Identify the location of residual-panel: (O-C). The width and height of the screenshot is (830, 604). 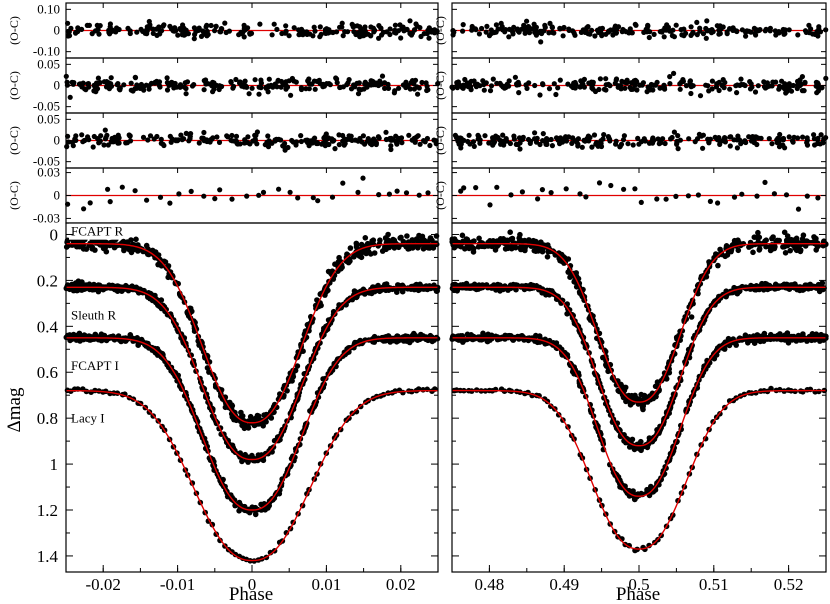
(630, 195).